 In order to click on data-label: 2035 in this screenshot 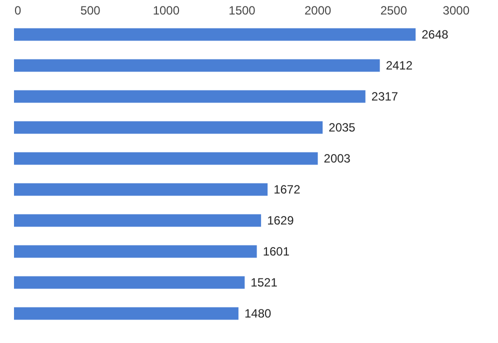, I will do `click(342, 127)`.